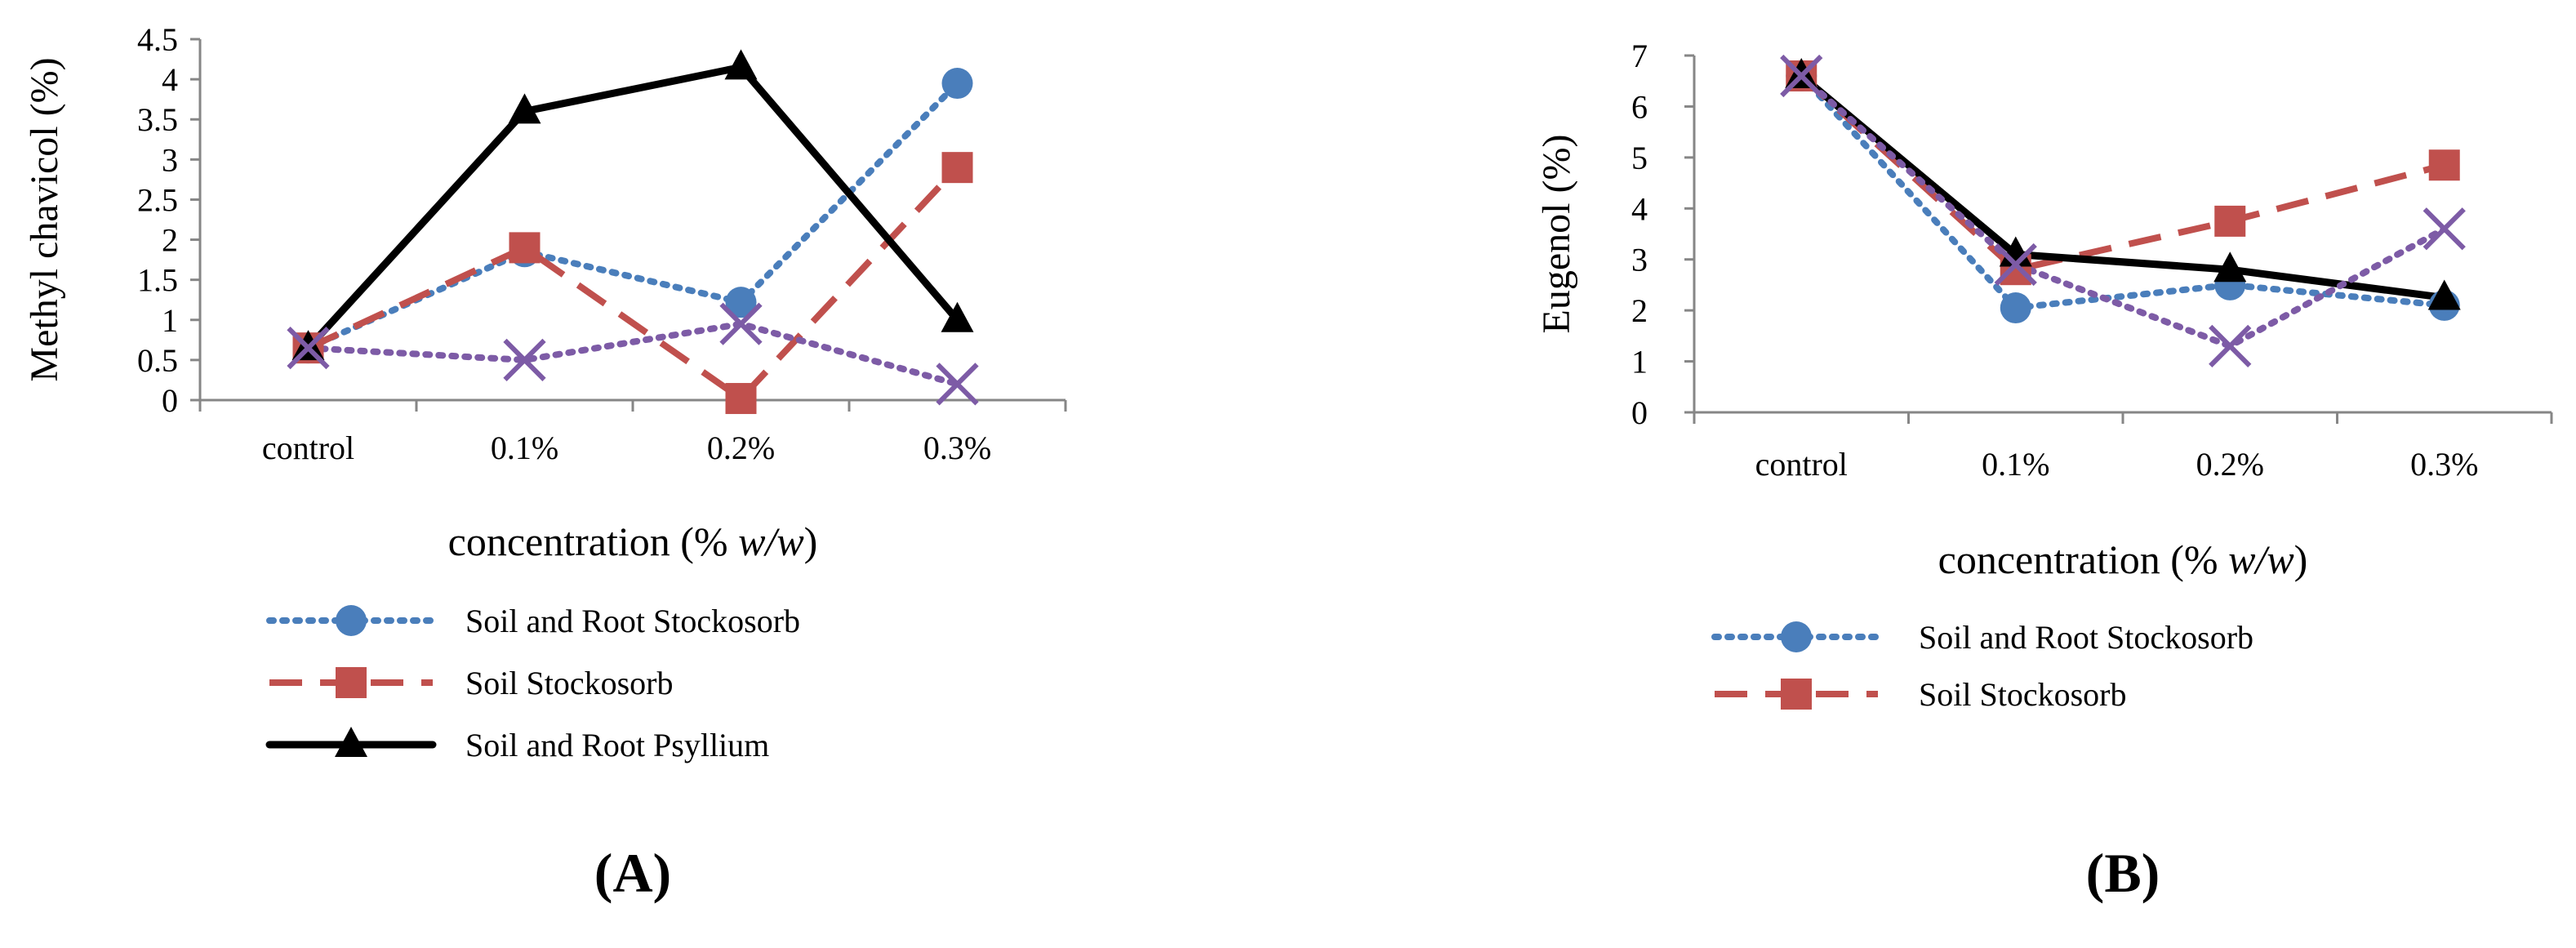 The height and width of the screenshot is (948, 2576). I want to click on legend-marker-triangle, so click(351, 742).